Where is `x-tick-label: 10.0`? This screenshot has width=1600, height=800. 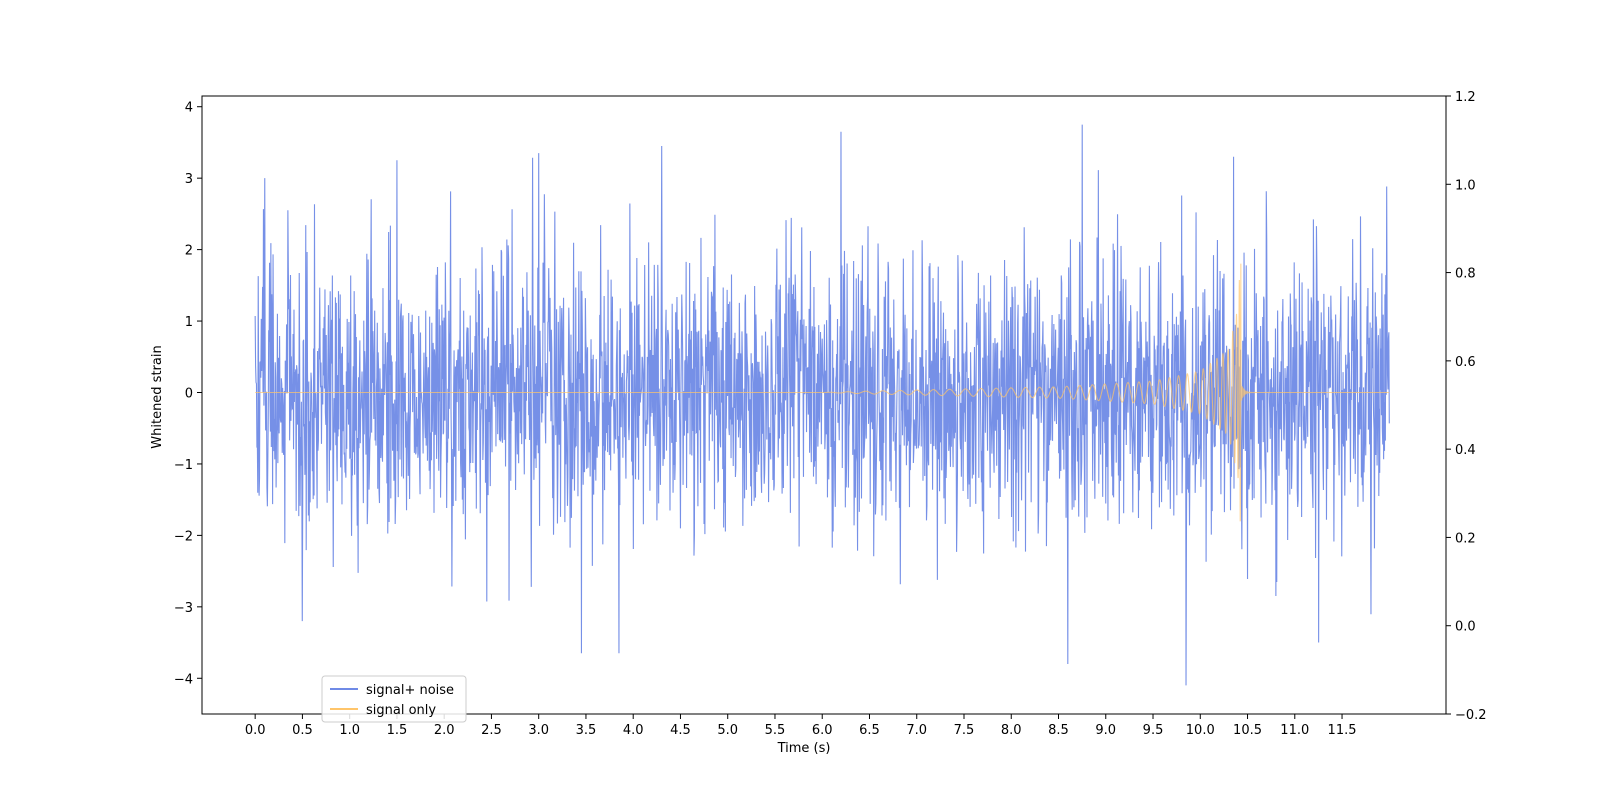 x-tick-label: 10.0 is located at coordinates (1200, 730).